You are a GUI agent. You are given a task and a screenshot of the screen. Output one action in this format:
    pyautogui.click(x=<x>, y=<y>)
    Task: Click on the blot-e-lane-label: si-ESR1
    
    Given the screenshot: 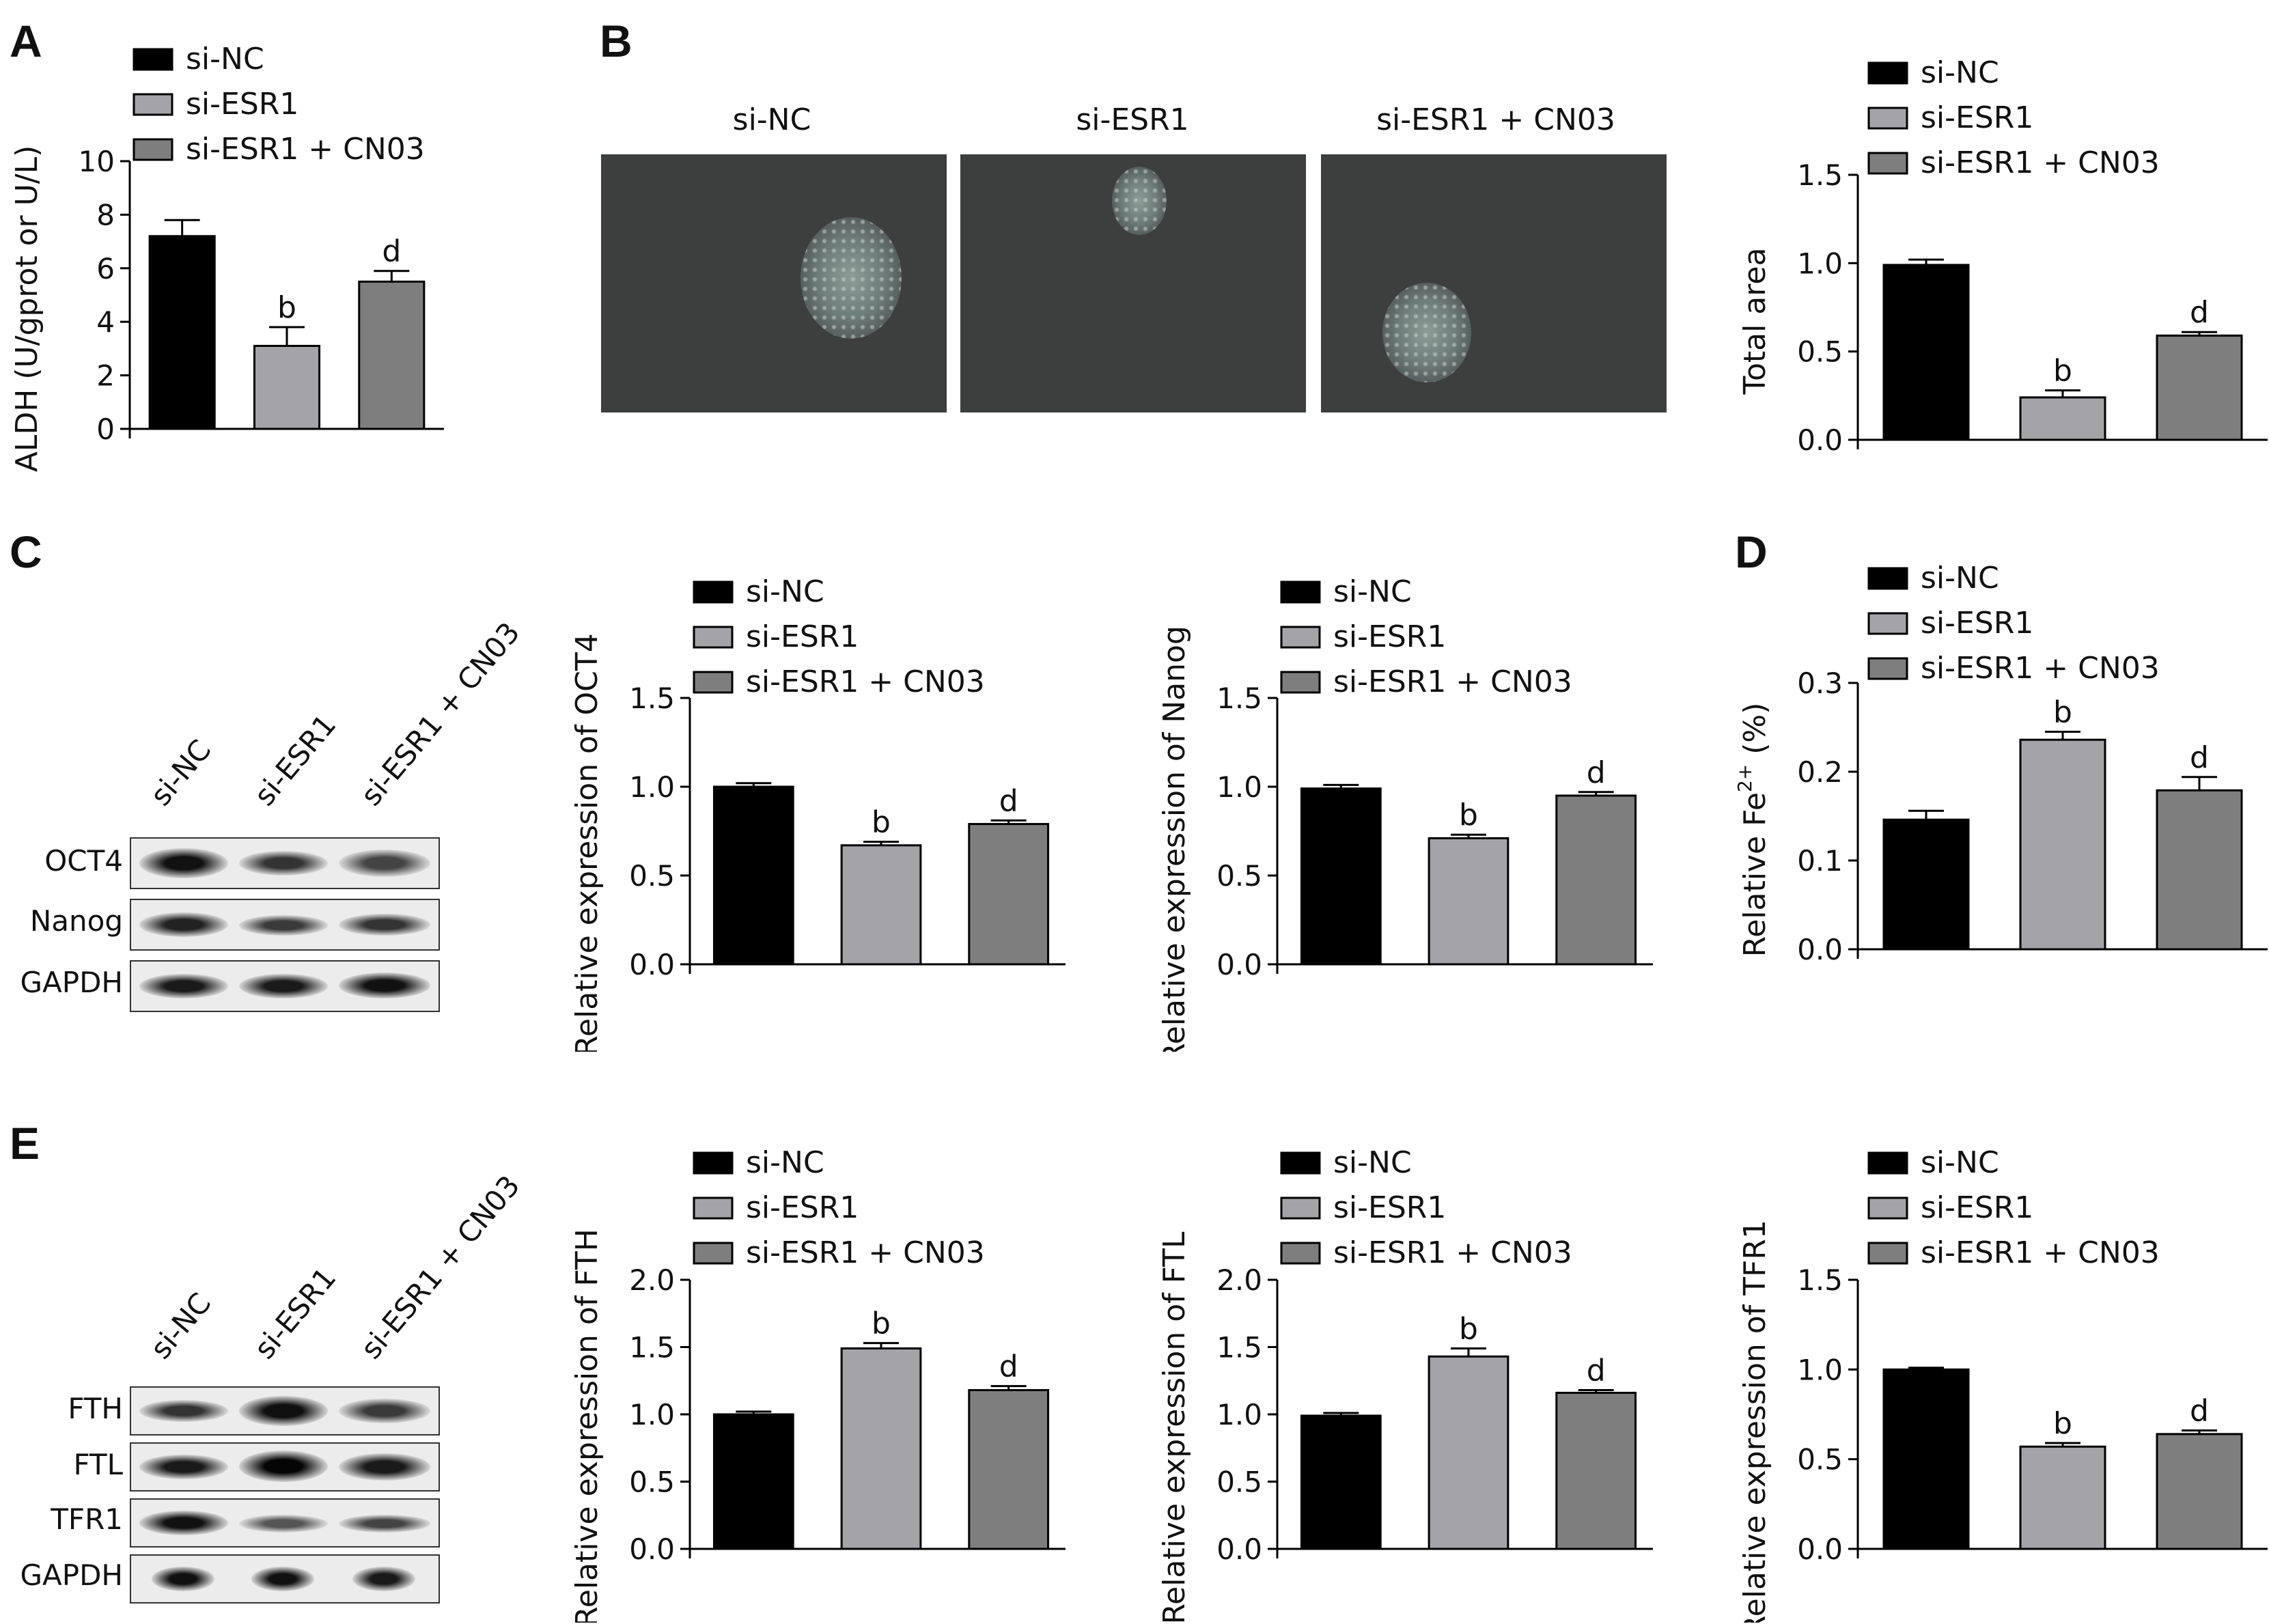 What is the action you would take?
    pyautogui.click(x=295, y=1313)
    